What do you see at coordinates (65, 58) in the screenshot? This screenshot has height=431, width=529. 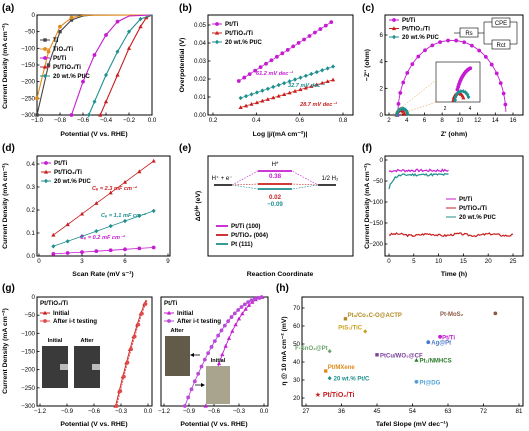 I see `panel-a-legend: Ti TiO₂/Ti Pt/Ti Pt/TiO₂/Ti 20 wt.% Pt/C` at bounding box center [65, 58].